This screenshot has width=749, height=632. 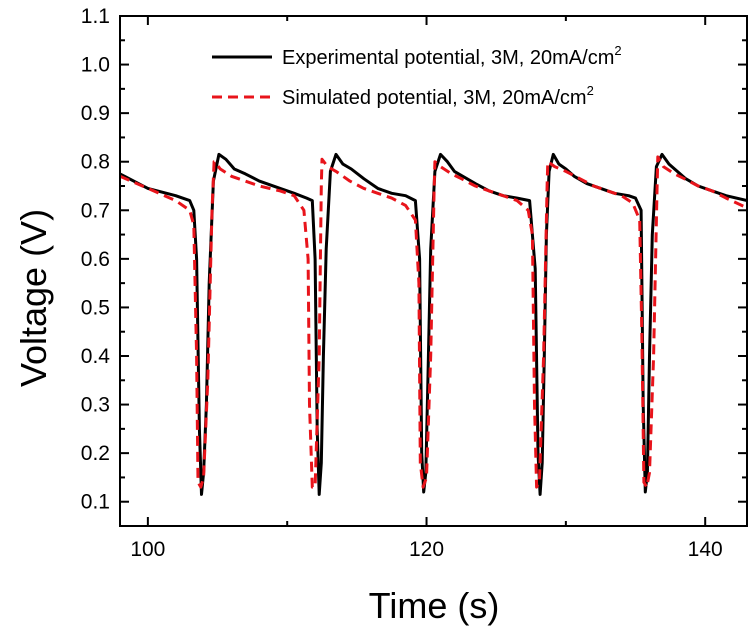 What do you see at coordinates (33, 298) in the screenshot?
I see `y-axis-title: Voltage (V)` at bounding box center [33, 298].